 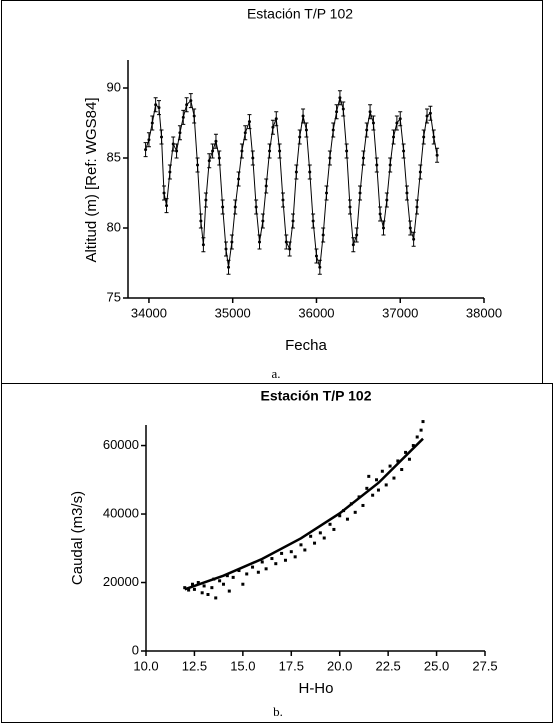 I want to click on caption: a., so click(x=275, y=373).